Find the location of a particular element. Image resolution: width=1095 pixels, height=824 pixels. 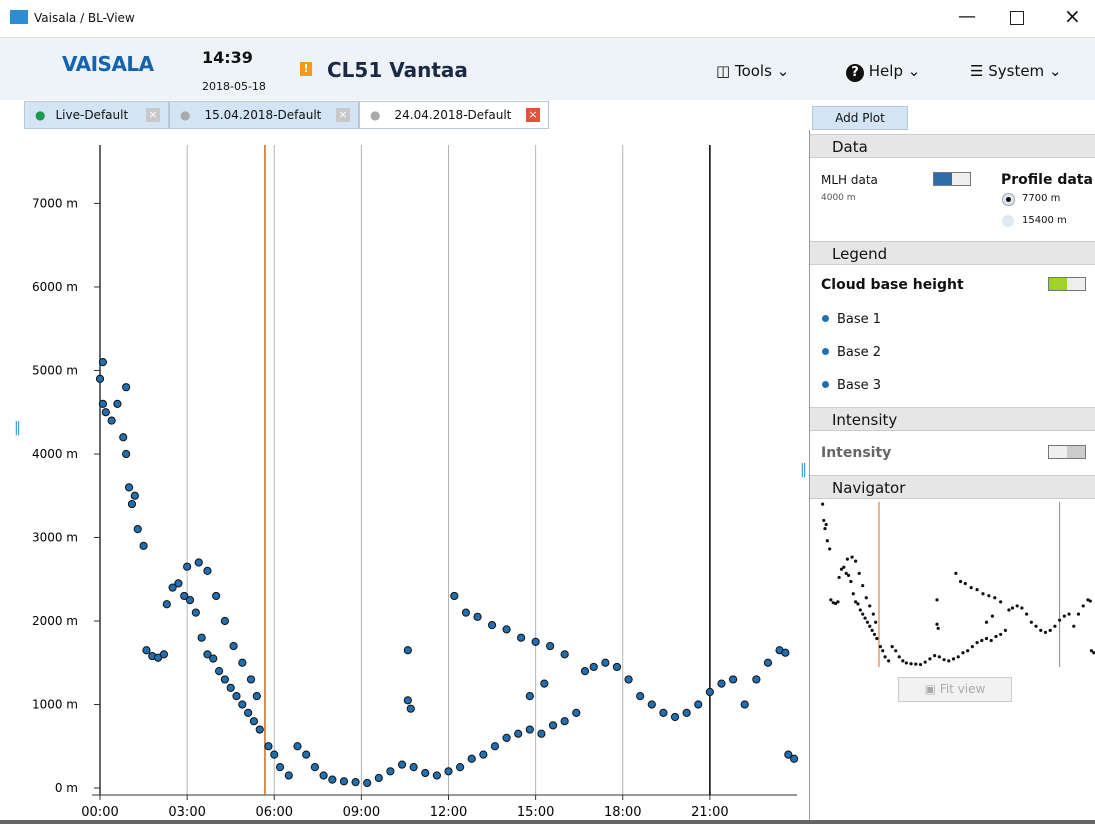

x-tick-label: 21:00 is located at coordinates (709, 812).